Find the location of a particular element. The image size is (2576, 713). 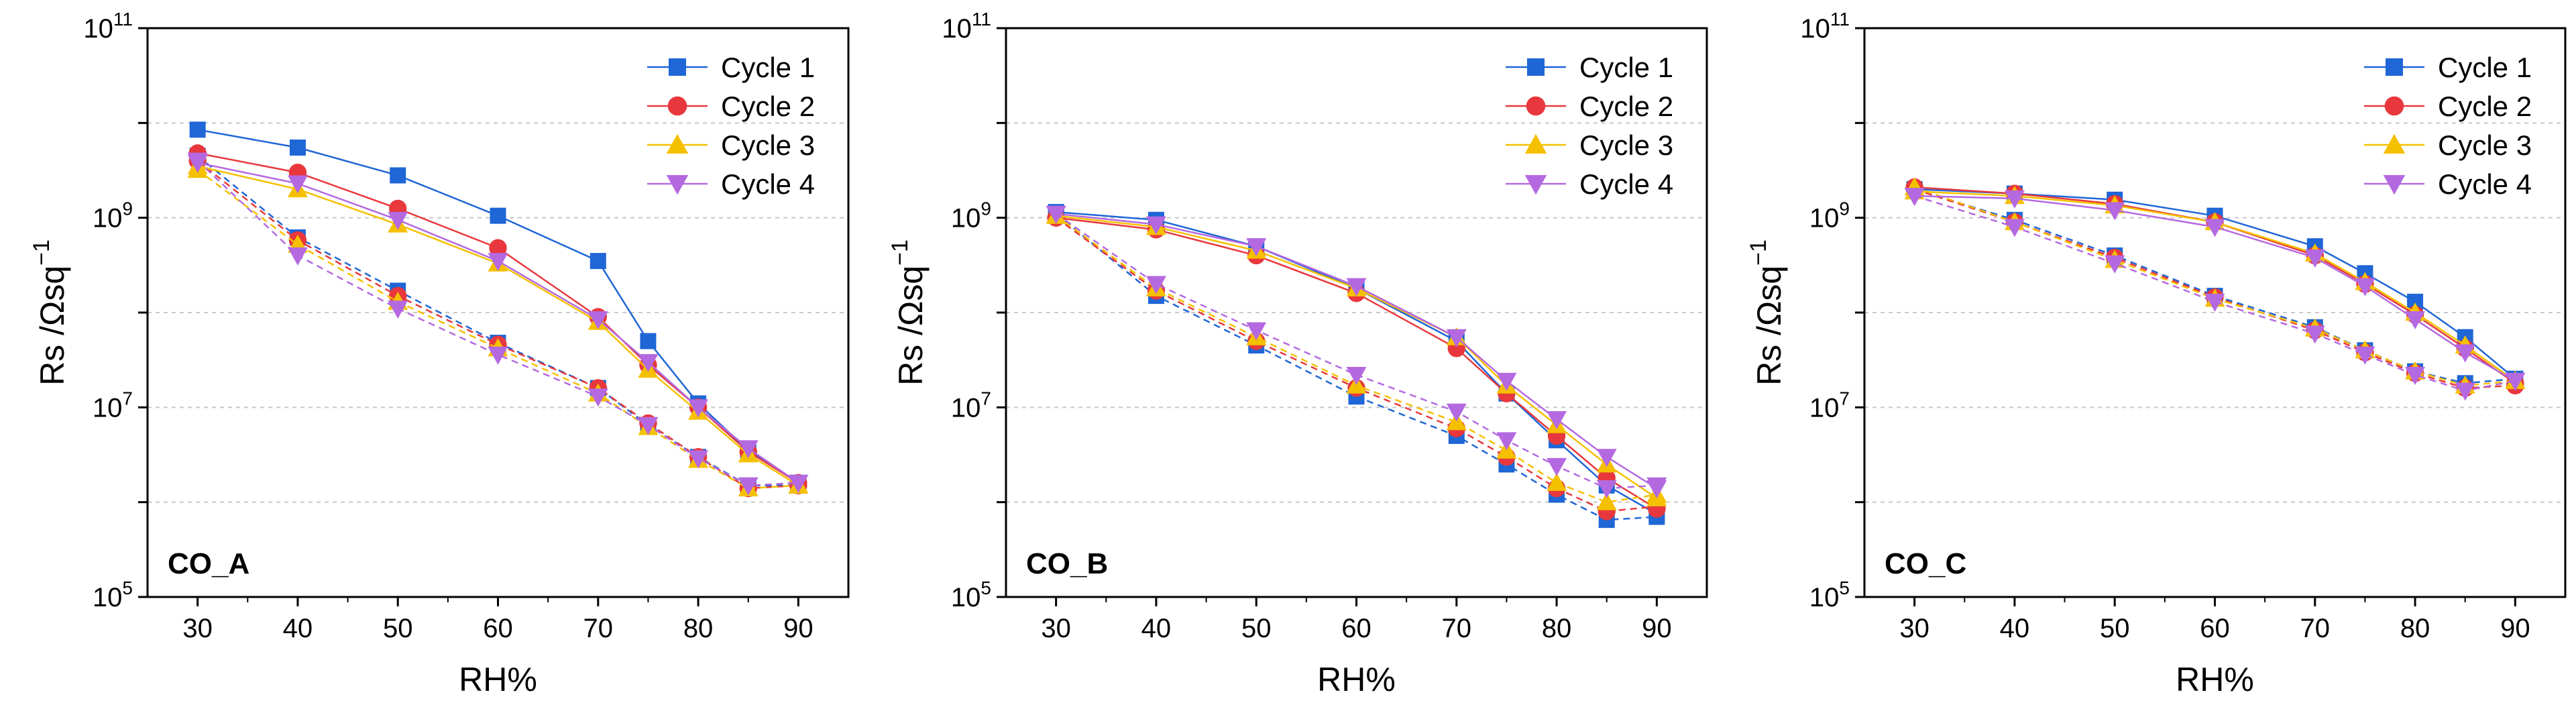

x-tick-label: 50 is located at coordinates (2115, 628).